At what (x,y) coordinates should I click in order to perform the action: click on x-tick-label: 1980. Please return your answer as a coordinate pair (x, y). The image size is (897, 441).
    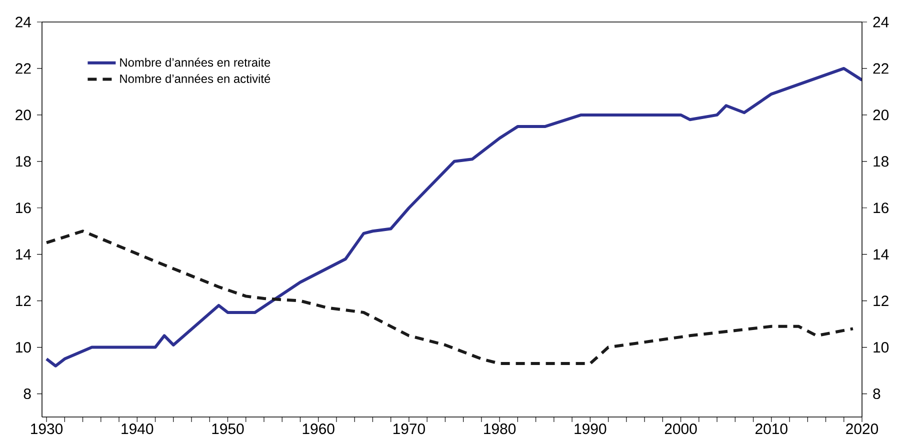
    Looking at the image, I should click on (500, 429).